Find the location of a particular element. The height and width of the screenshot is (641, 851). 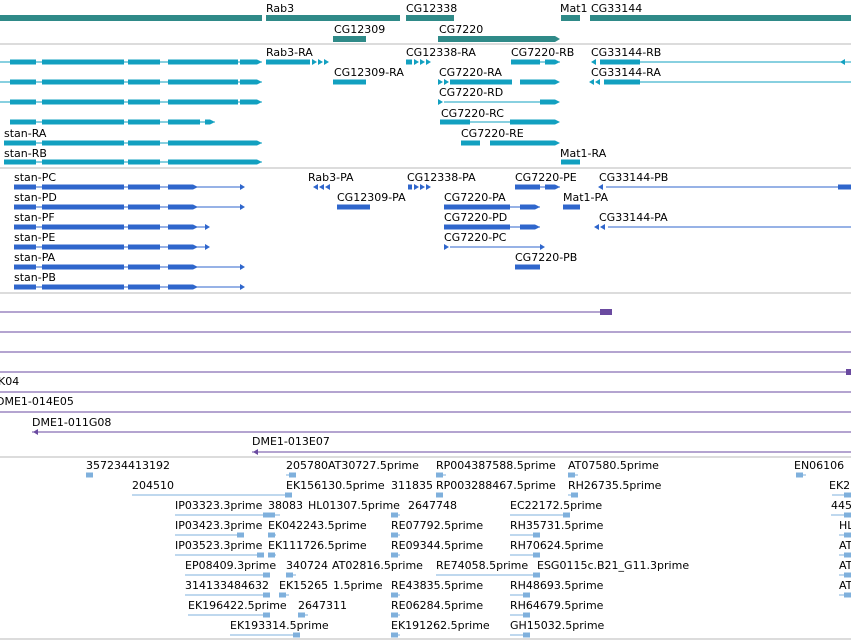

transcript-label: CG33144-RA is located at coordinates (626, 72).